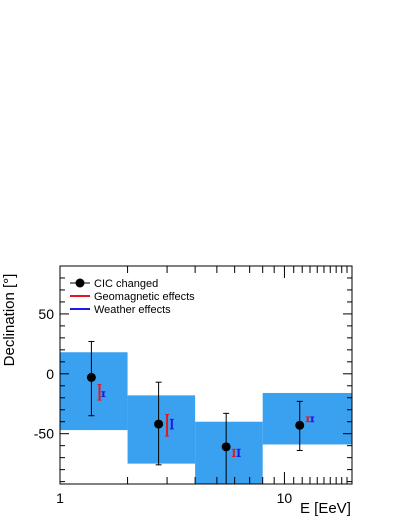  I want to click on x-axis-label: E [EeV], so click(325, 508).